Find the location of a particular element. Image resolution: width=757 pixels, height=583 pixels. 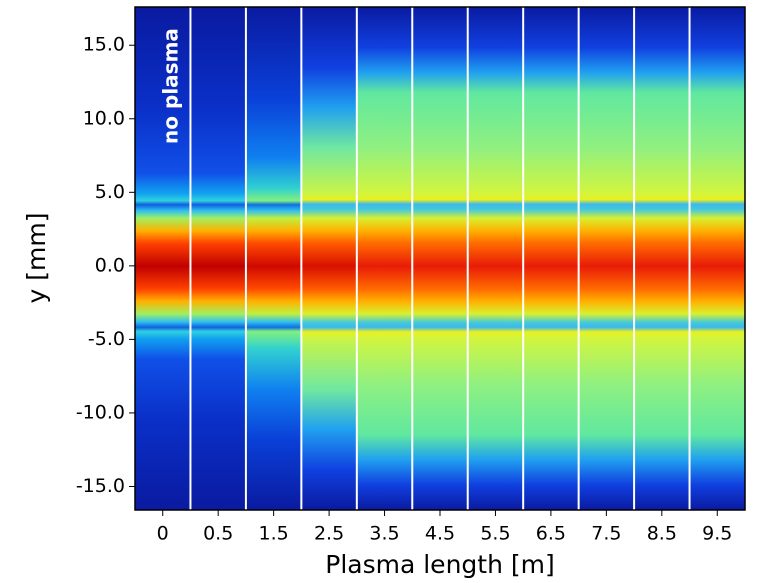

y-tick-label: 5.0 is located at coordinates (110, 192).